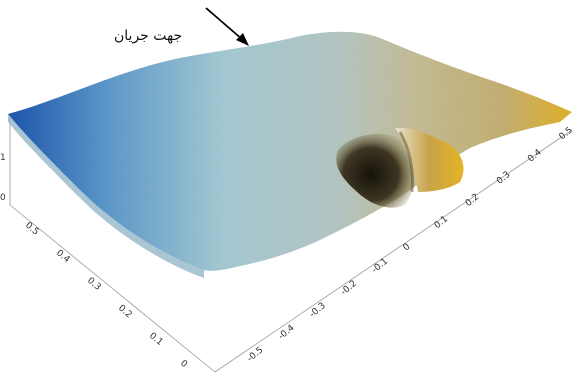 This screenshot has width=581, height=382. I want to click on y-tick-label: 0.2, so click(124, 311).